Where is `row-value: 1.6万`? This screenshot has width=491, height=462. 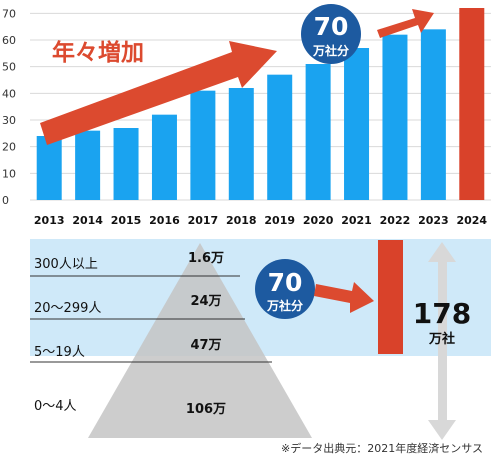 row-value: 1.6万 is located at coordinates (206, 258).